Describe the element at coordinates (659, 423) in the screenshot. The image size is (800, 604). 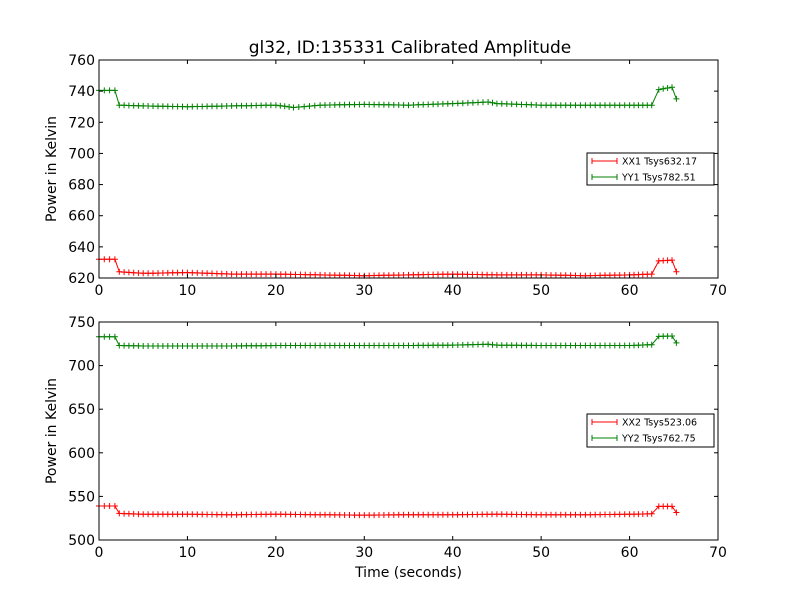
I see `legend-label: XX2 Tsys523.06` at that location.